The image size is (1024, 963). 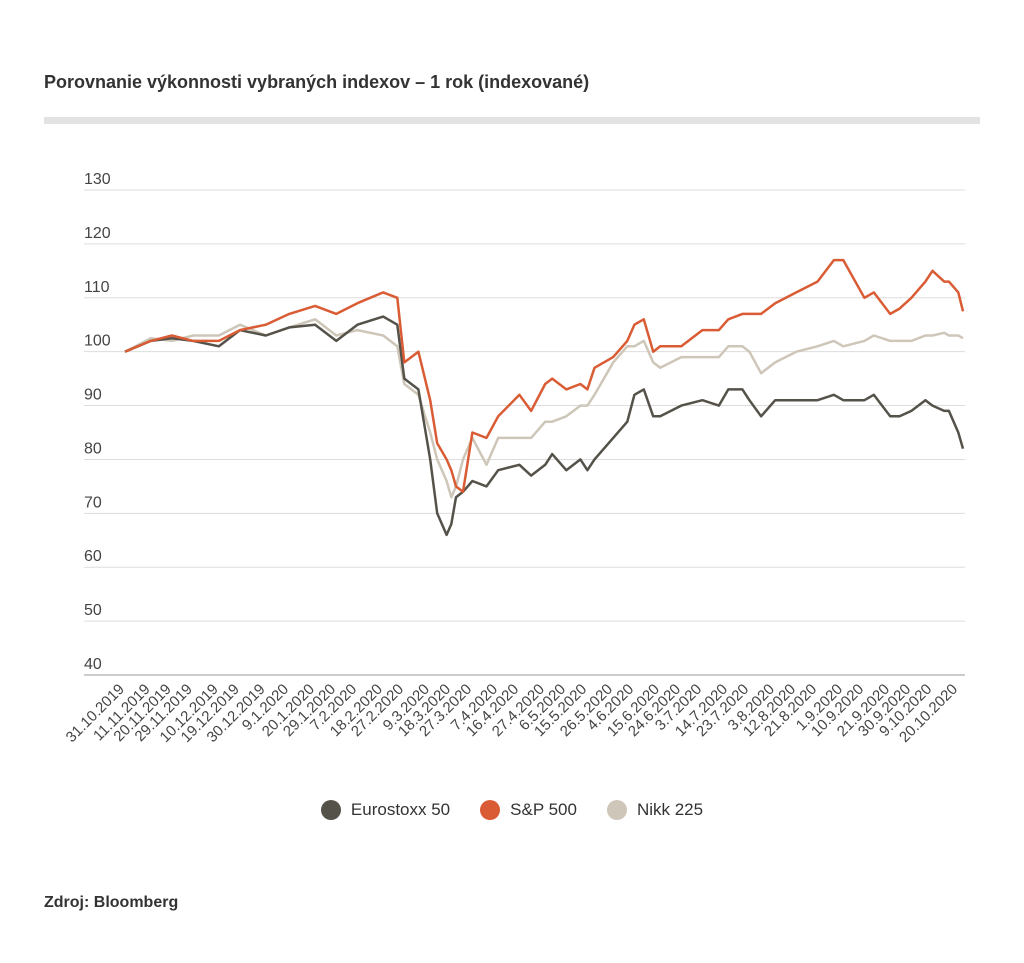 I want to click on legend-label: S&P 500, so click(x=543, y=809).